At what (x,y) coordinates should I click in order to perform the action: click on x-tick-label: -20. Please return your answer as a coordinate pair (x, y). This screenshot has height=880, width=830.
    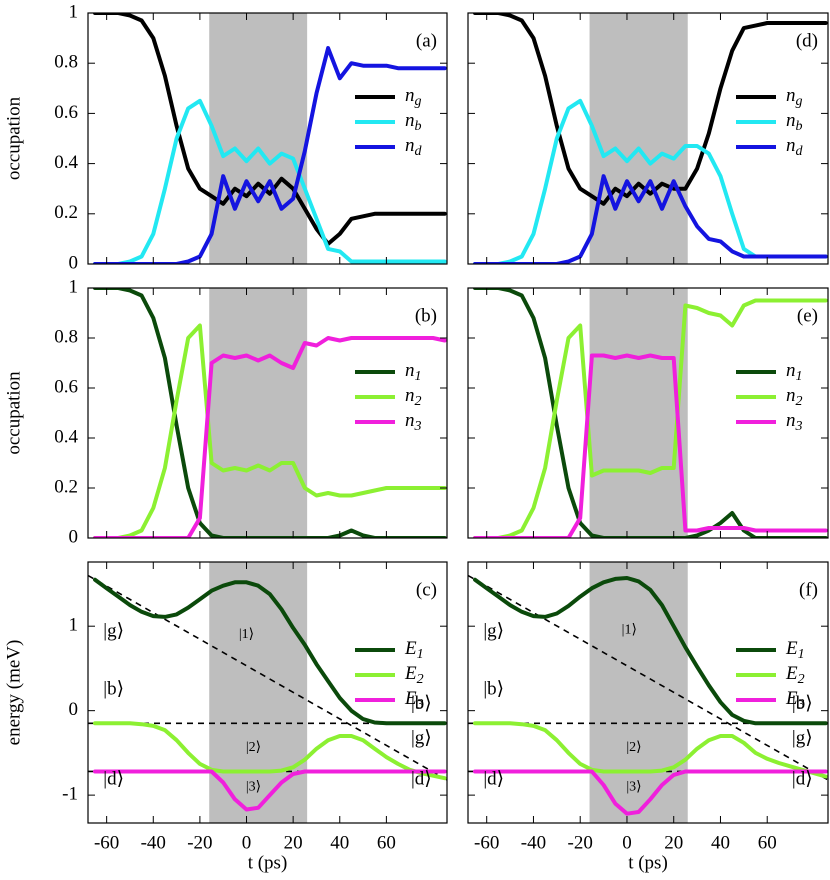
    Looking at the image, I should click on (580, 842).